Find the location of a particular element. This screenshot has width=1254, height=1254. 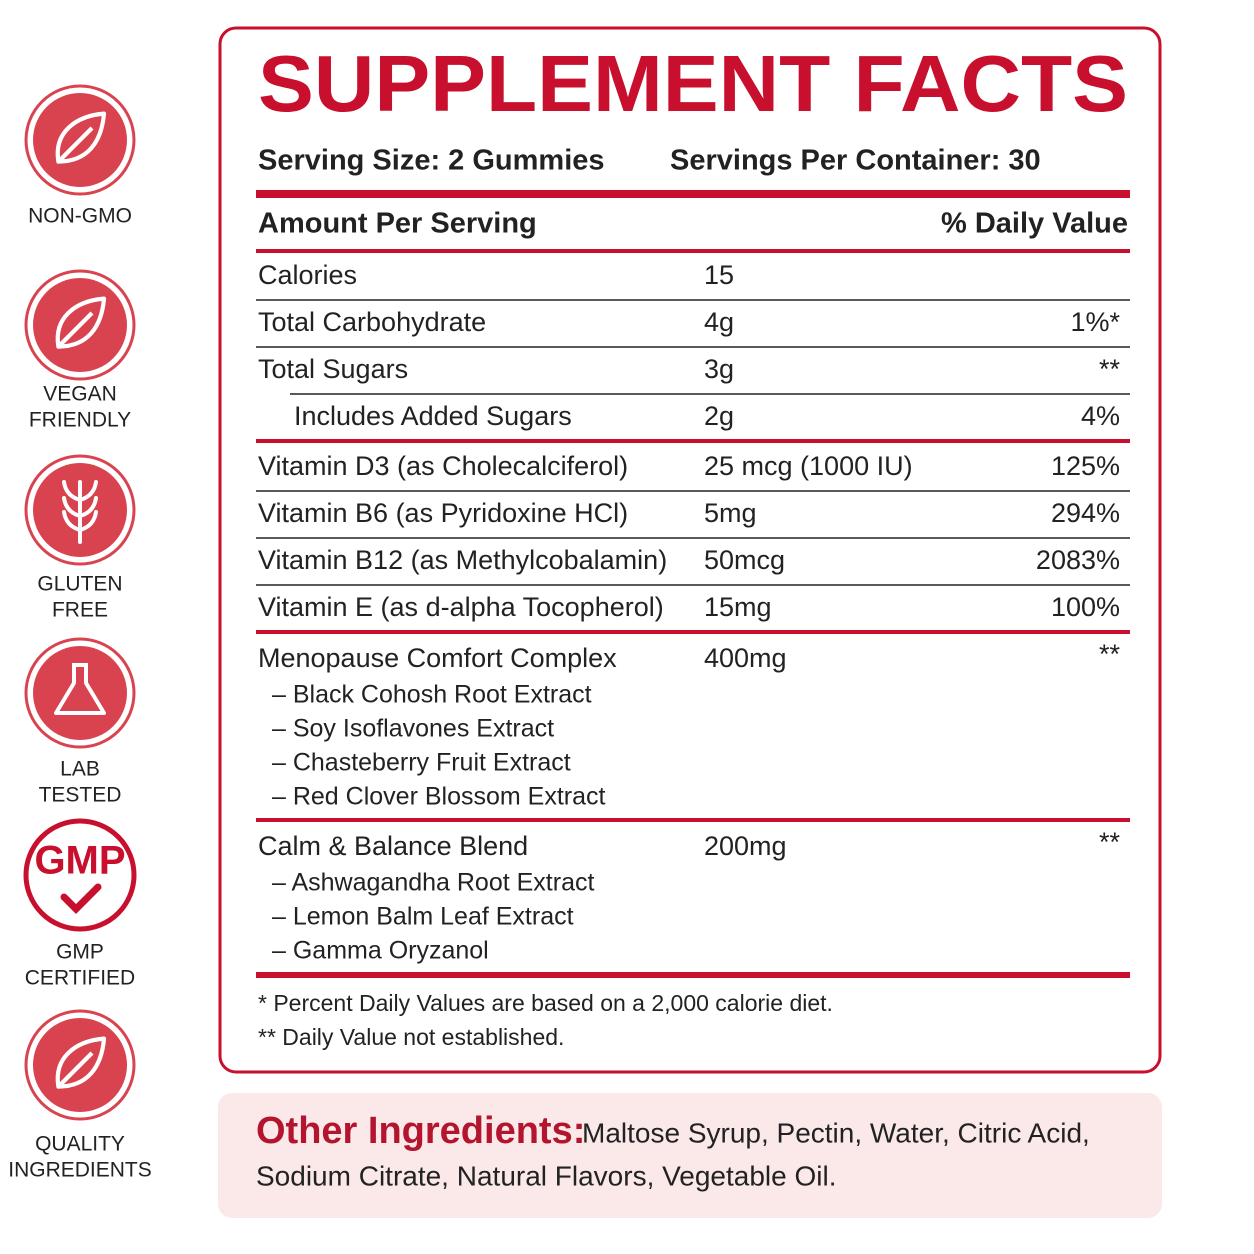

blend-ingredient: – Chasteberry Fruit Extract is located at coordinates (421, 763).